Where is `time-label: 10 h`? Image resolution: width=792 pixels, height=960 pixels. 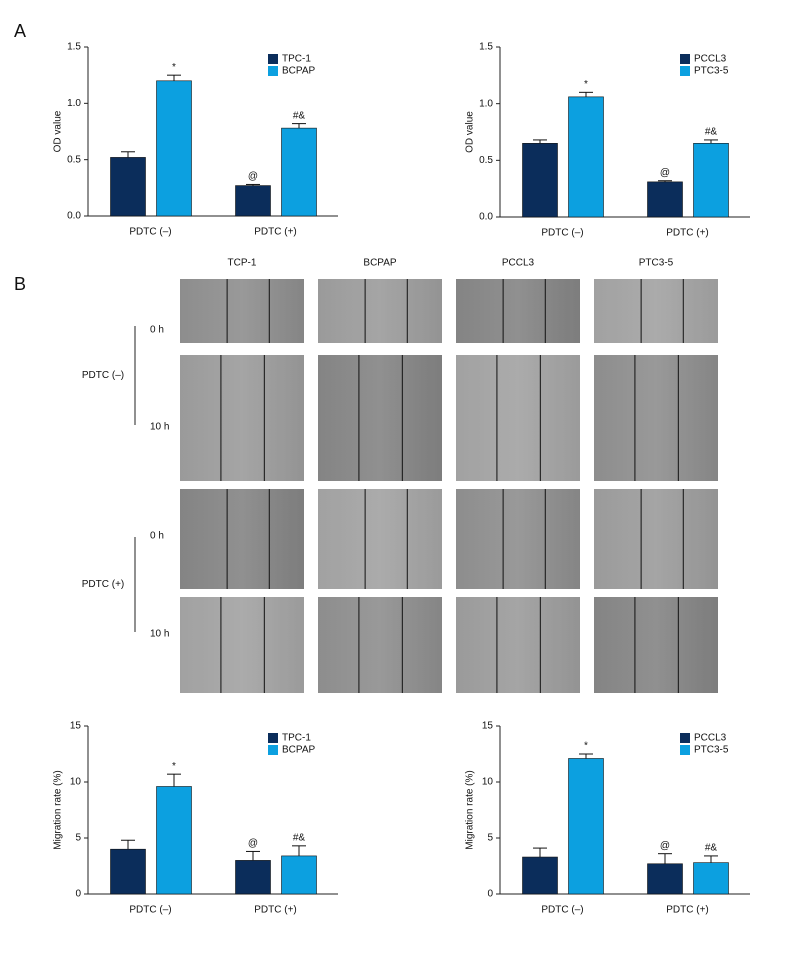
time-label: 10 h is located at coordinates (159, 634).